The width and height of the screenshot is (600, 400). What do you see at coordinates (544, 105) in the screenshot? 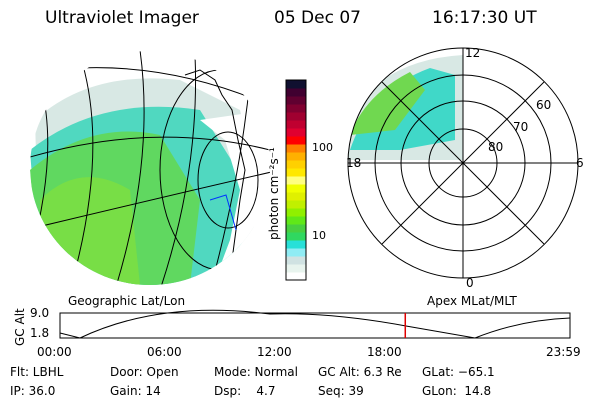
I see `mlat-60: 60` at bounding box center [544, 105].